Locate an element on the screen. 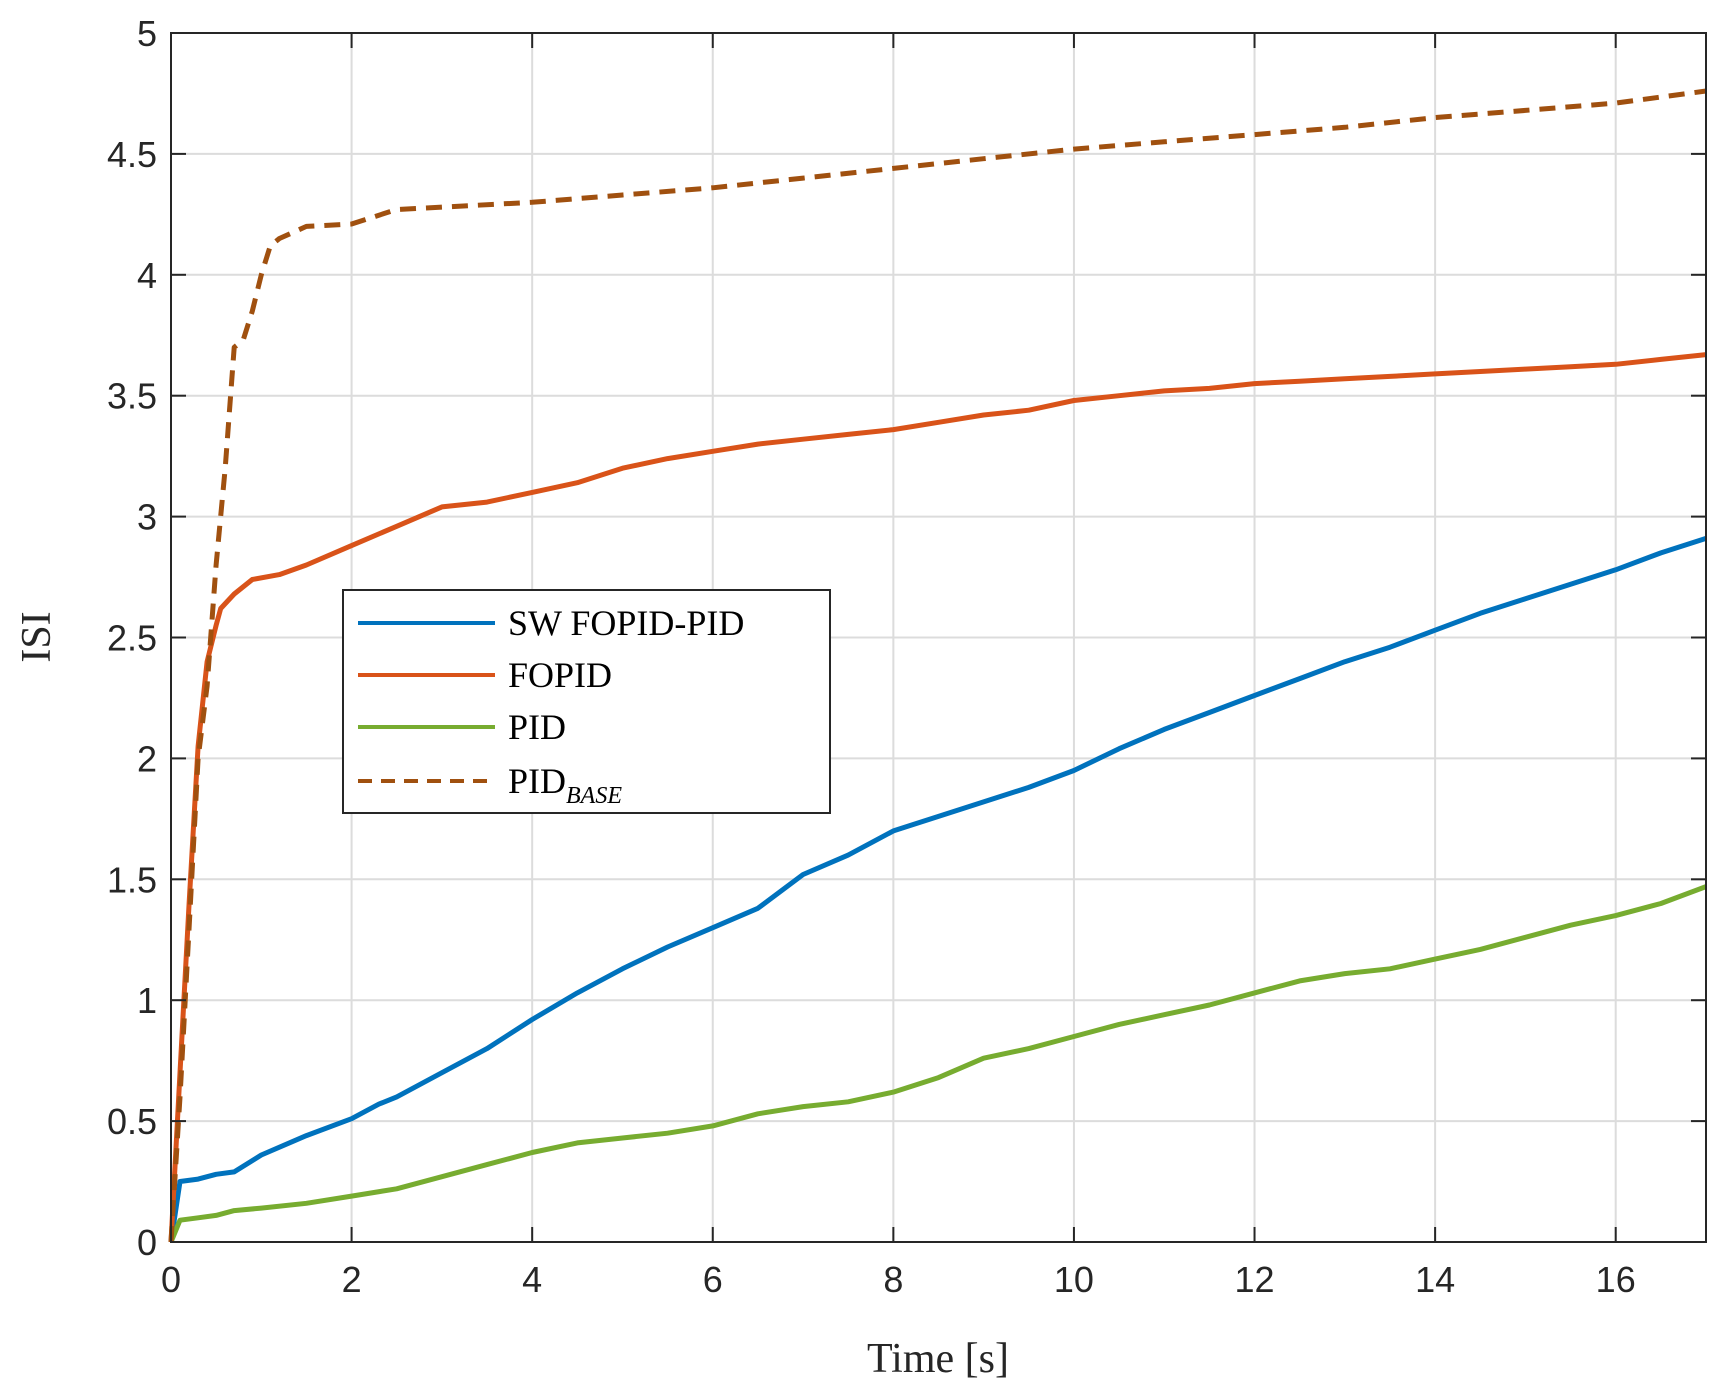  legend-label-pid: PID is located at coordinates (537, 727).